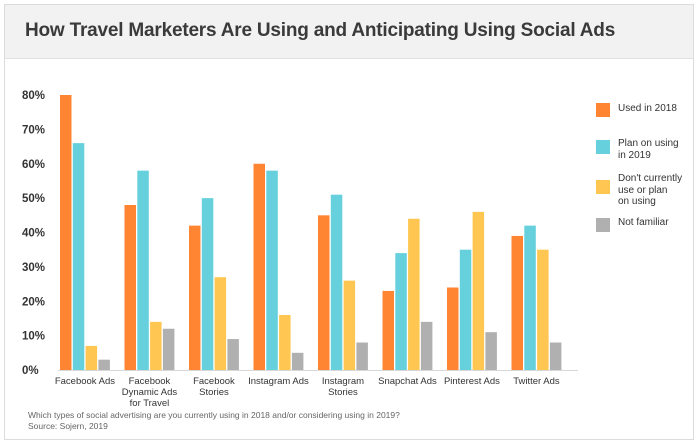 Image resolution: width=700 pixels, height=446 pixels. Describe the element at coordinates (472, 381) in the screenshot. I see `x-tick-label: Pinterest Ads` at that location.